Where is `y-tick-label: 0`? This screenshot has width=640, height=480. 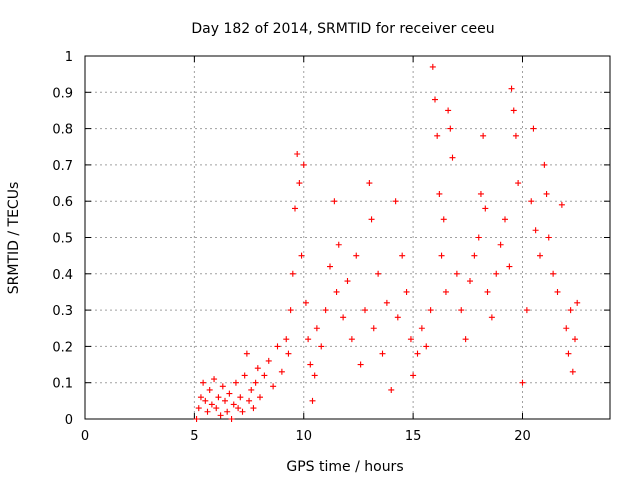
y-tick-label: 0 is located at coordinates (69, 420).